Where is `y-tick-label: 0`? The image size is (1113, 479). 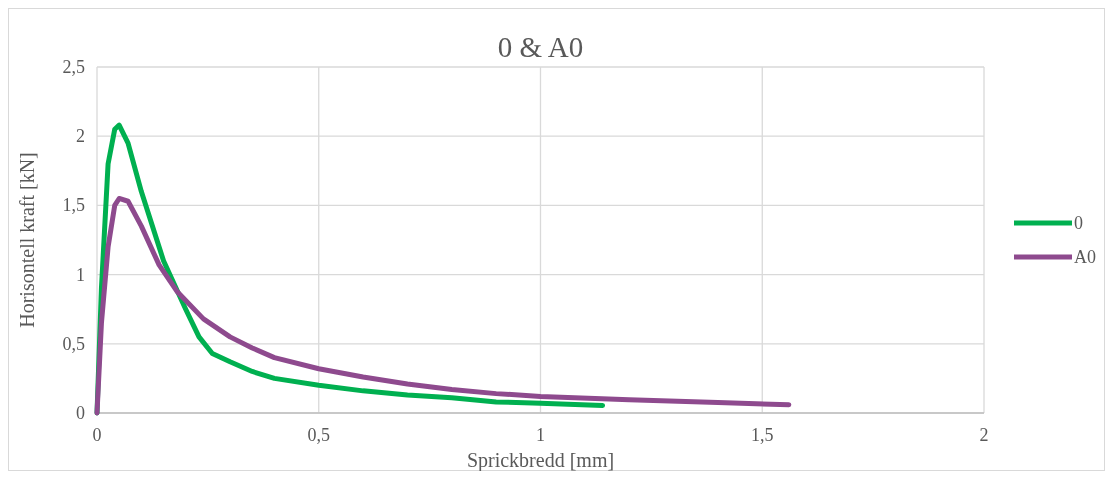
y-tick-label: 0 is located at coordinates (80, 413).